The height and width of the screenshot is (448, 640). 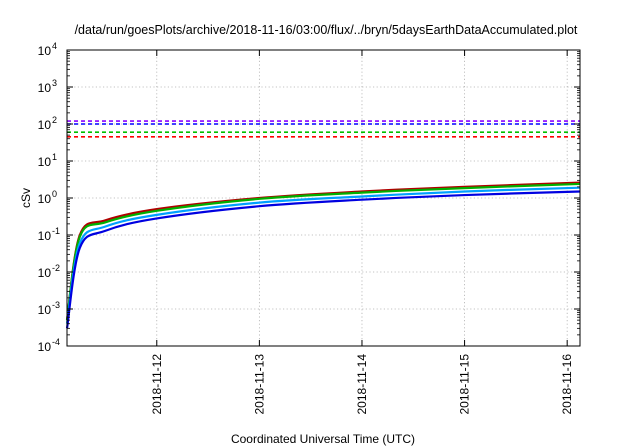 What do you see at coordinates (54, 194) in the screenshot?
I see `y-tick-exponent: 0` at bounding box center [54, 194].